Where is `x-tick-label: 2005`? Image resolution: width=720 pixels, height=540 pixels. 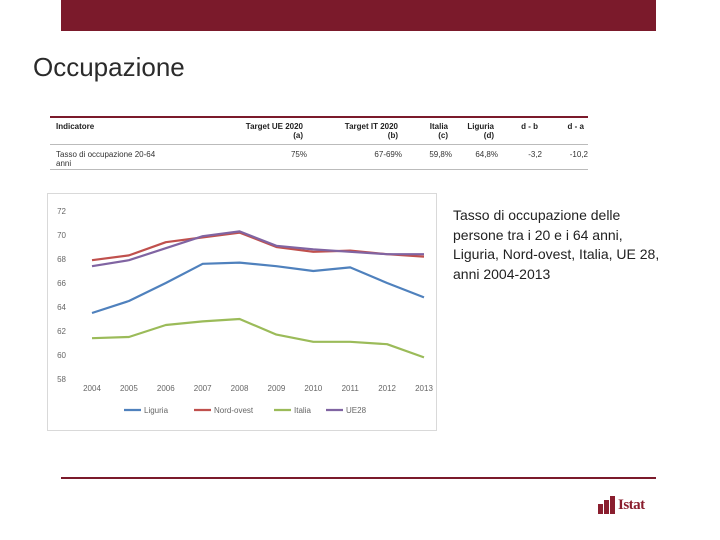
x-tick-label: 2005 is located at coordinates (129, 388).